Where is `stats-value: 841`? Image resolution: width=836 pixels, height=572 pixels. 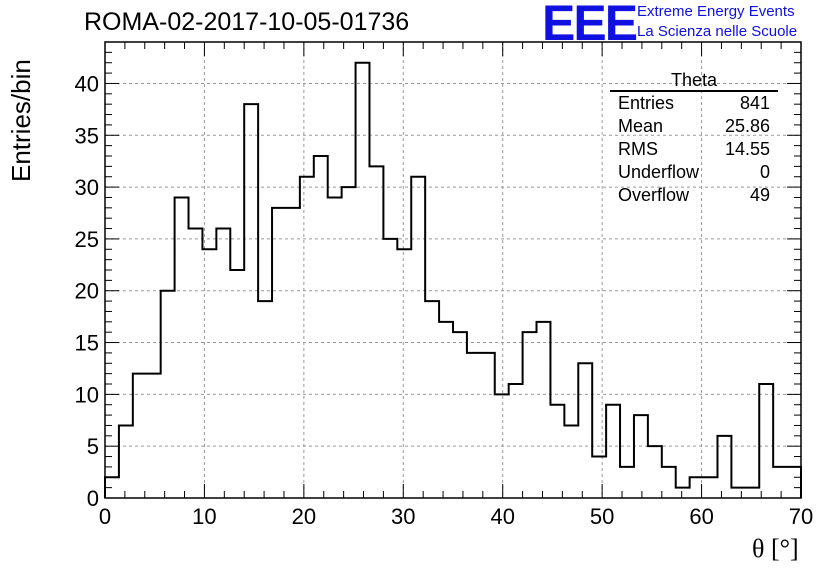
stats-value: 841 is located at coordinates (754, 103).